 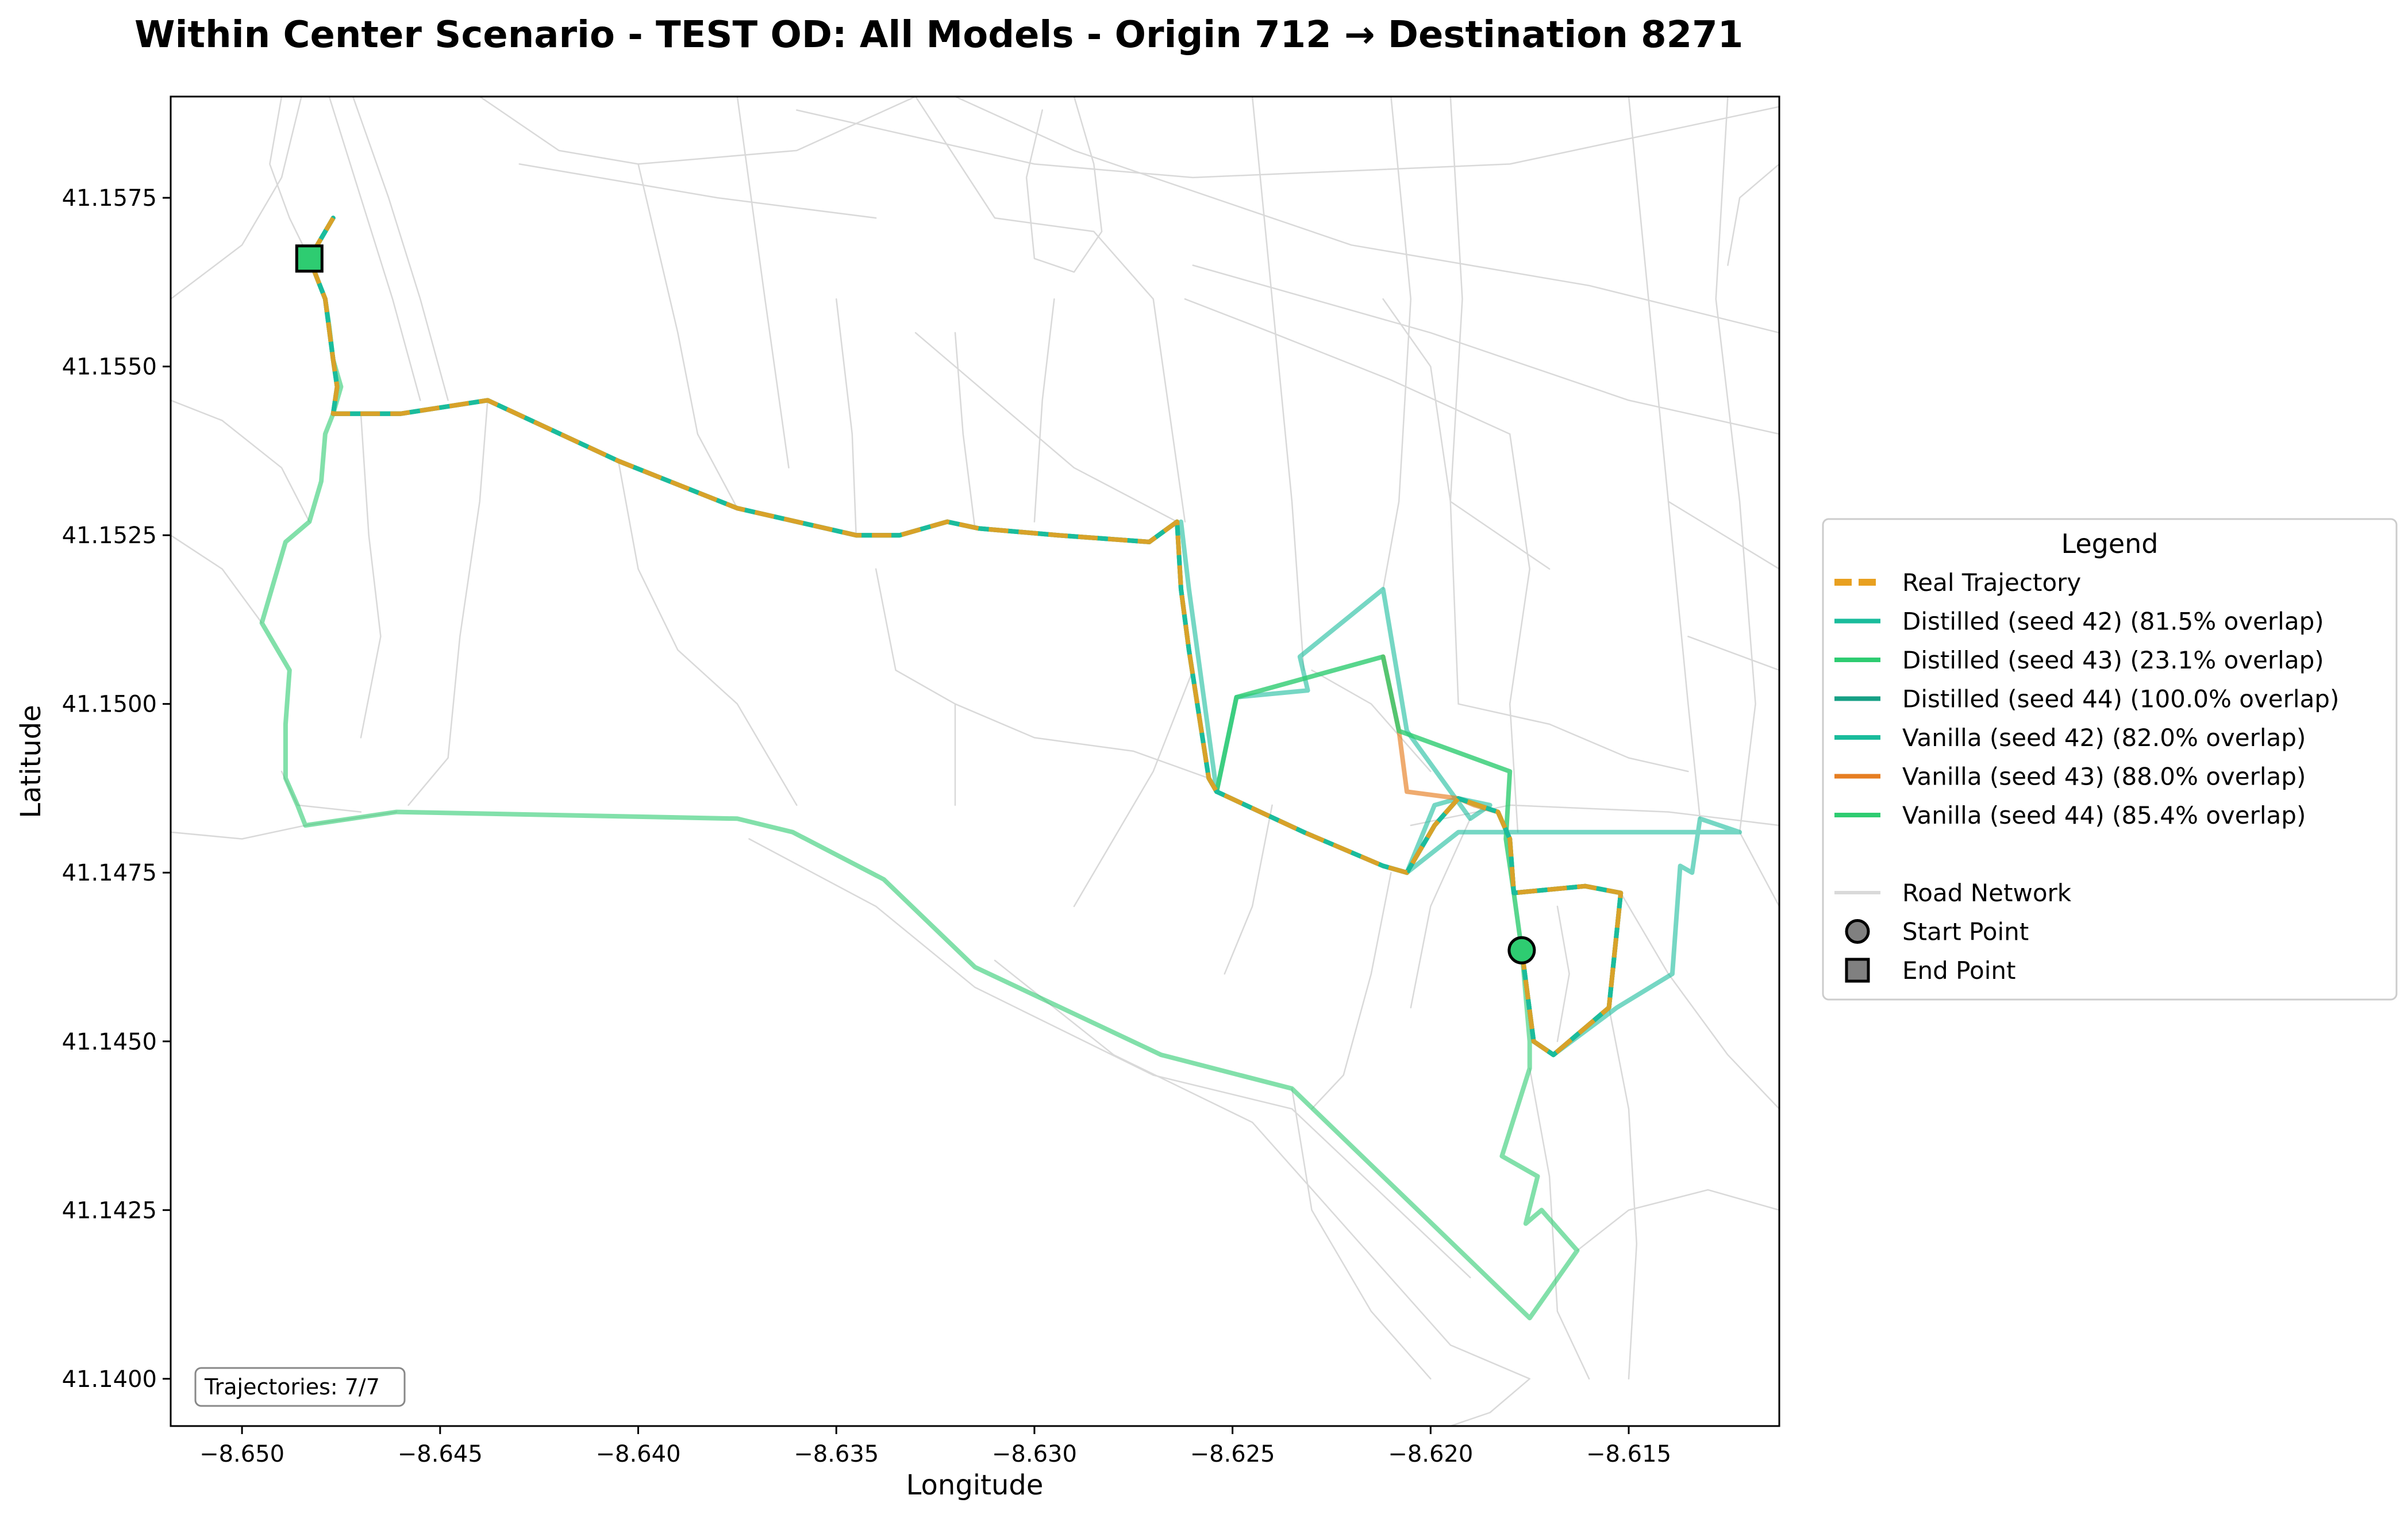 What do you see at coordinates (2113, 622) in the screenshot?
I see `legend-label: Distilled (seed 42) (81.5% overlap)` at bounding box center [2113, 622].